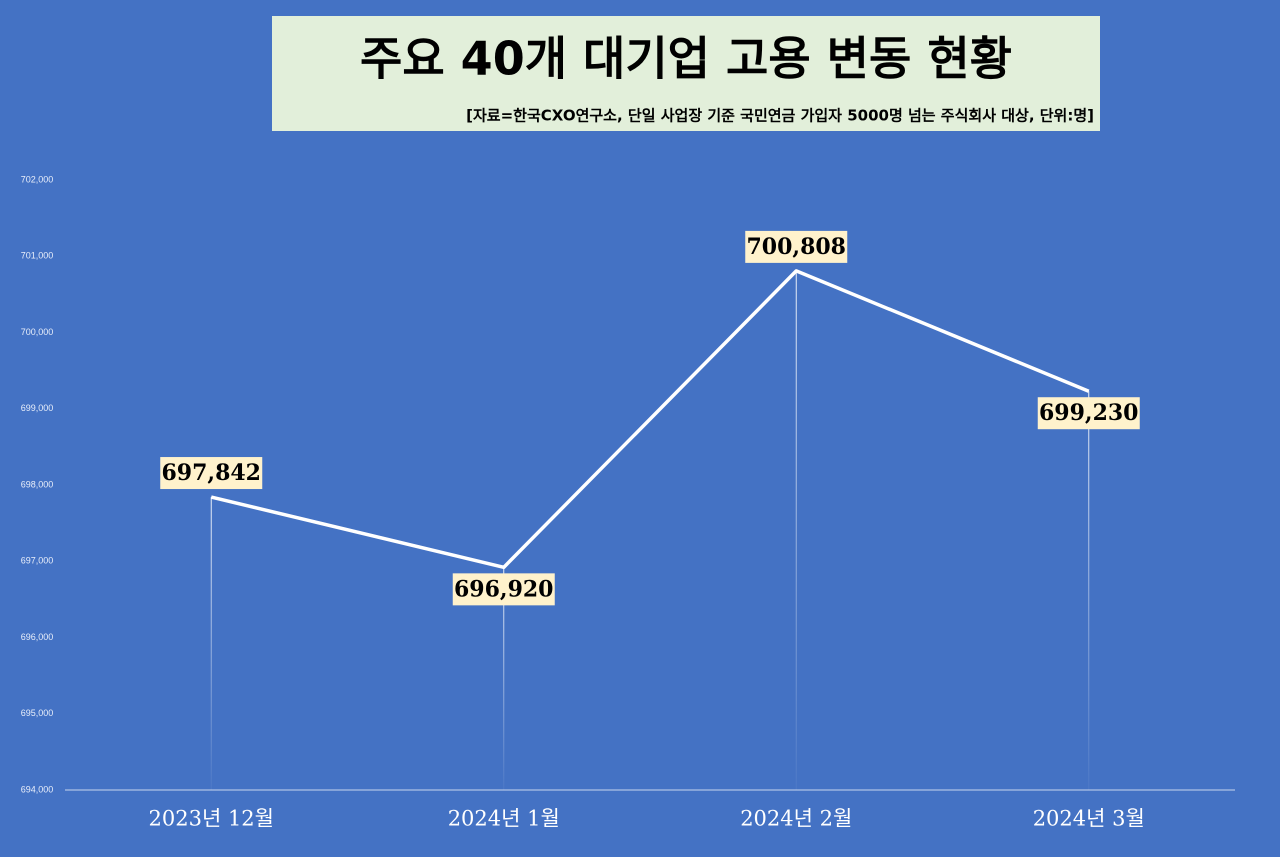  I want to click on x-tick-label: 2024년 2월, so click(796, 819).